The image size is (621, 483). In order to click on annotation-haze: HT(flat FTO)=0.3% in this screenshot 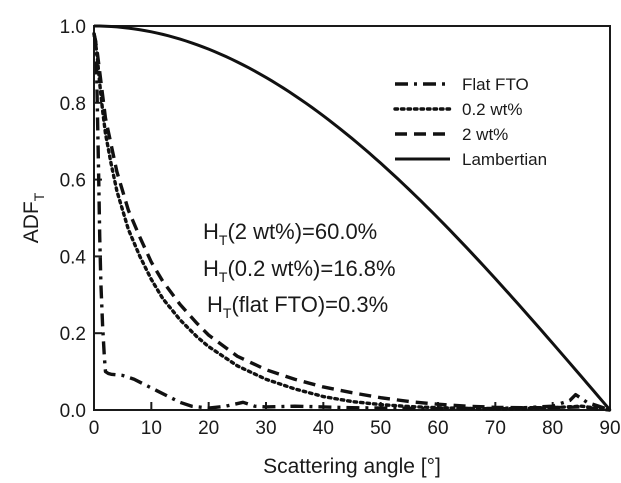, I will do `click(297, 306)`.